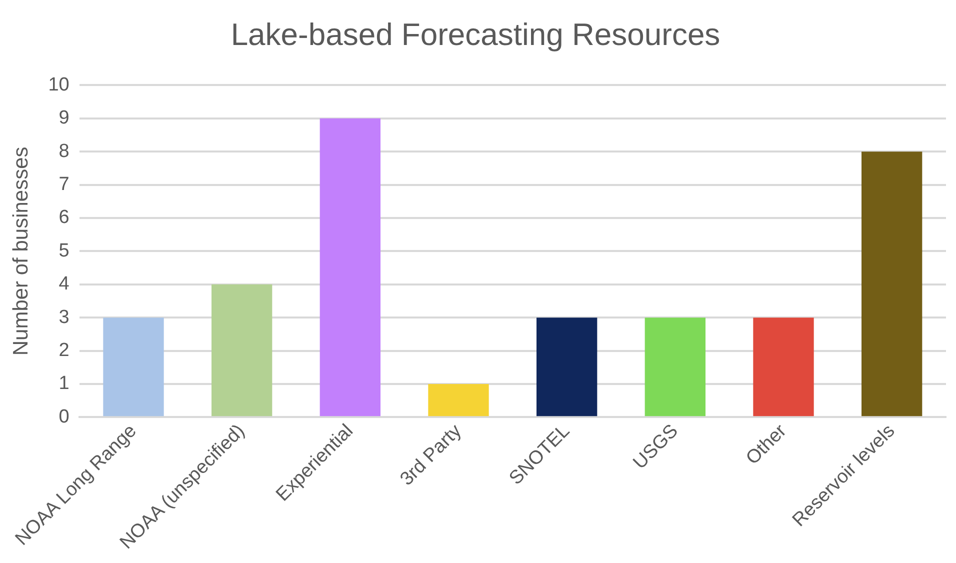 The image size is (956, 563). Describe the element at coordinates (20, 251) in the screenshot. I see `y-axis-title: Number of businesses` at that location.